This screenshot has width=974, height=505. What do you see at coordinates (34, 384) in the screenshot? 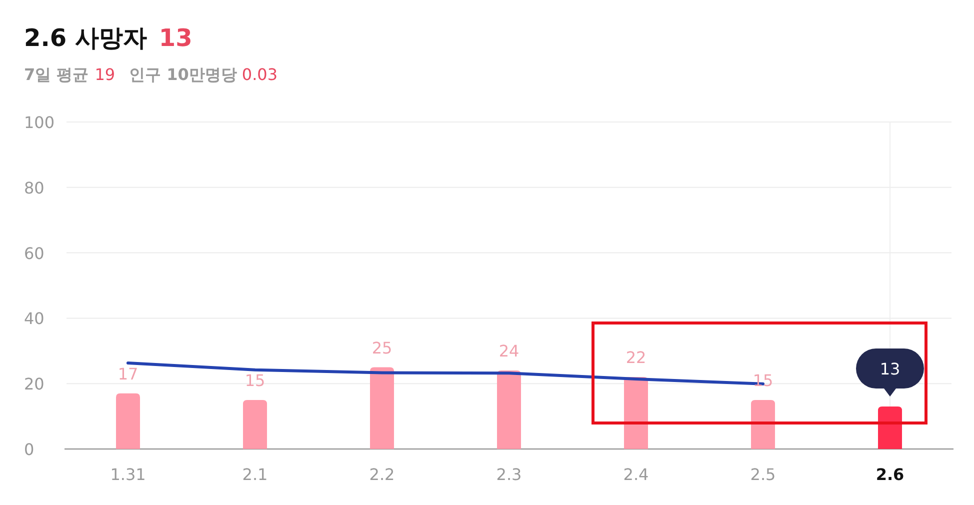
I see `y-tick-label: 20` at bounding box center [34, 384].